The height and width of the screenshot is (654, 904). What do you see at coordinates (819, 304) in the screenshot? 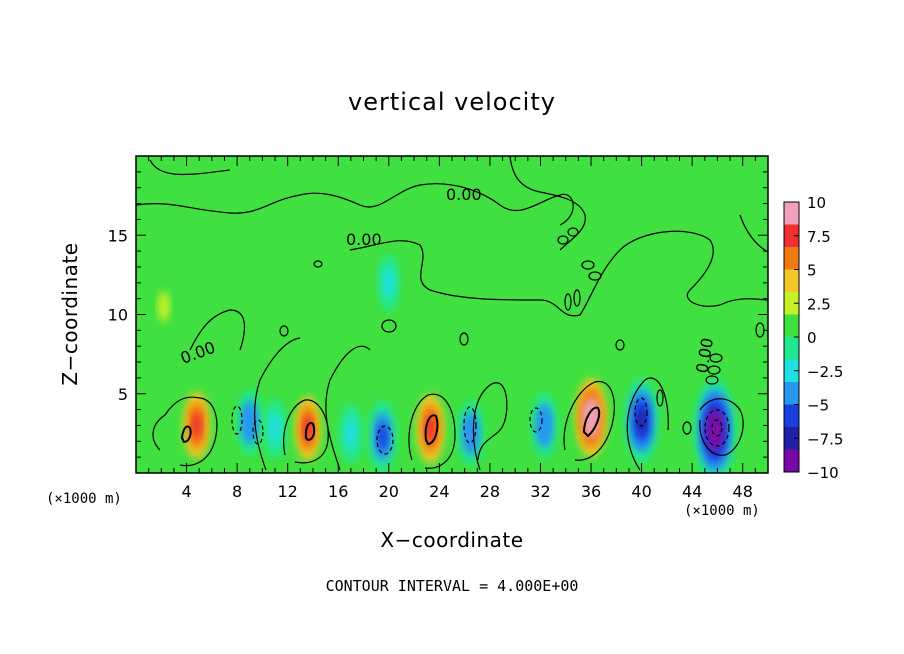
I see `colorbar-tick-label: 2.5` at bounding box center [819, 304].